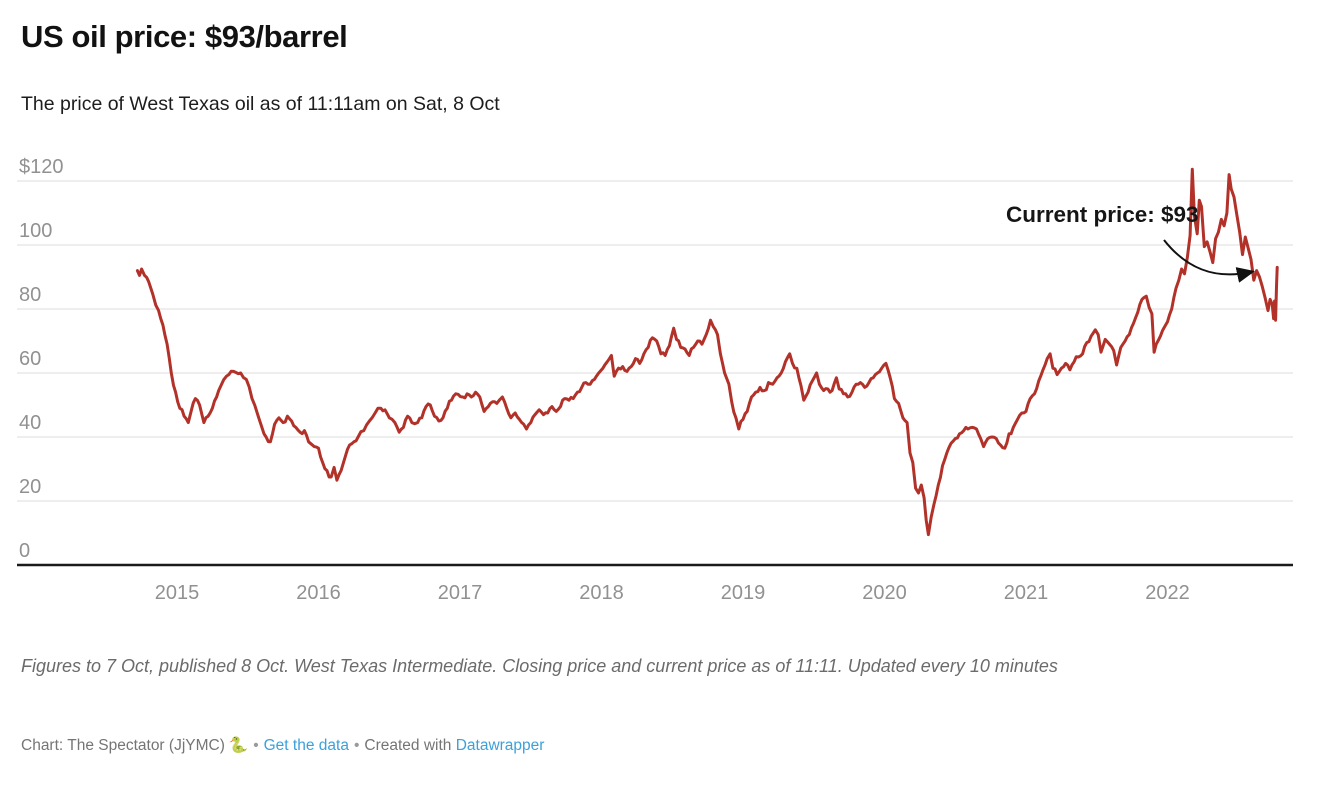 The height and width of the screenshot is (794, 1334). I want to click on snake-emoji-icon: 🐍, so click(238, 745).